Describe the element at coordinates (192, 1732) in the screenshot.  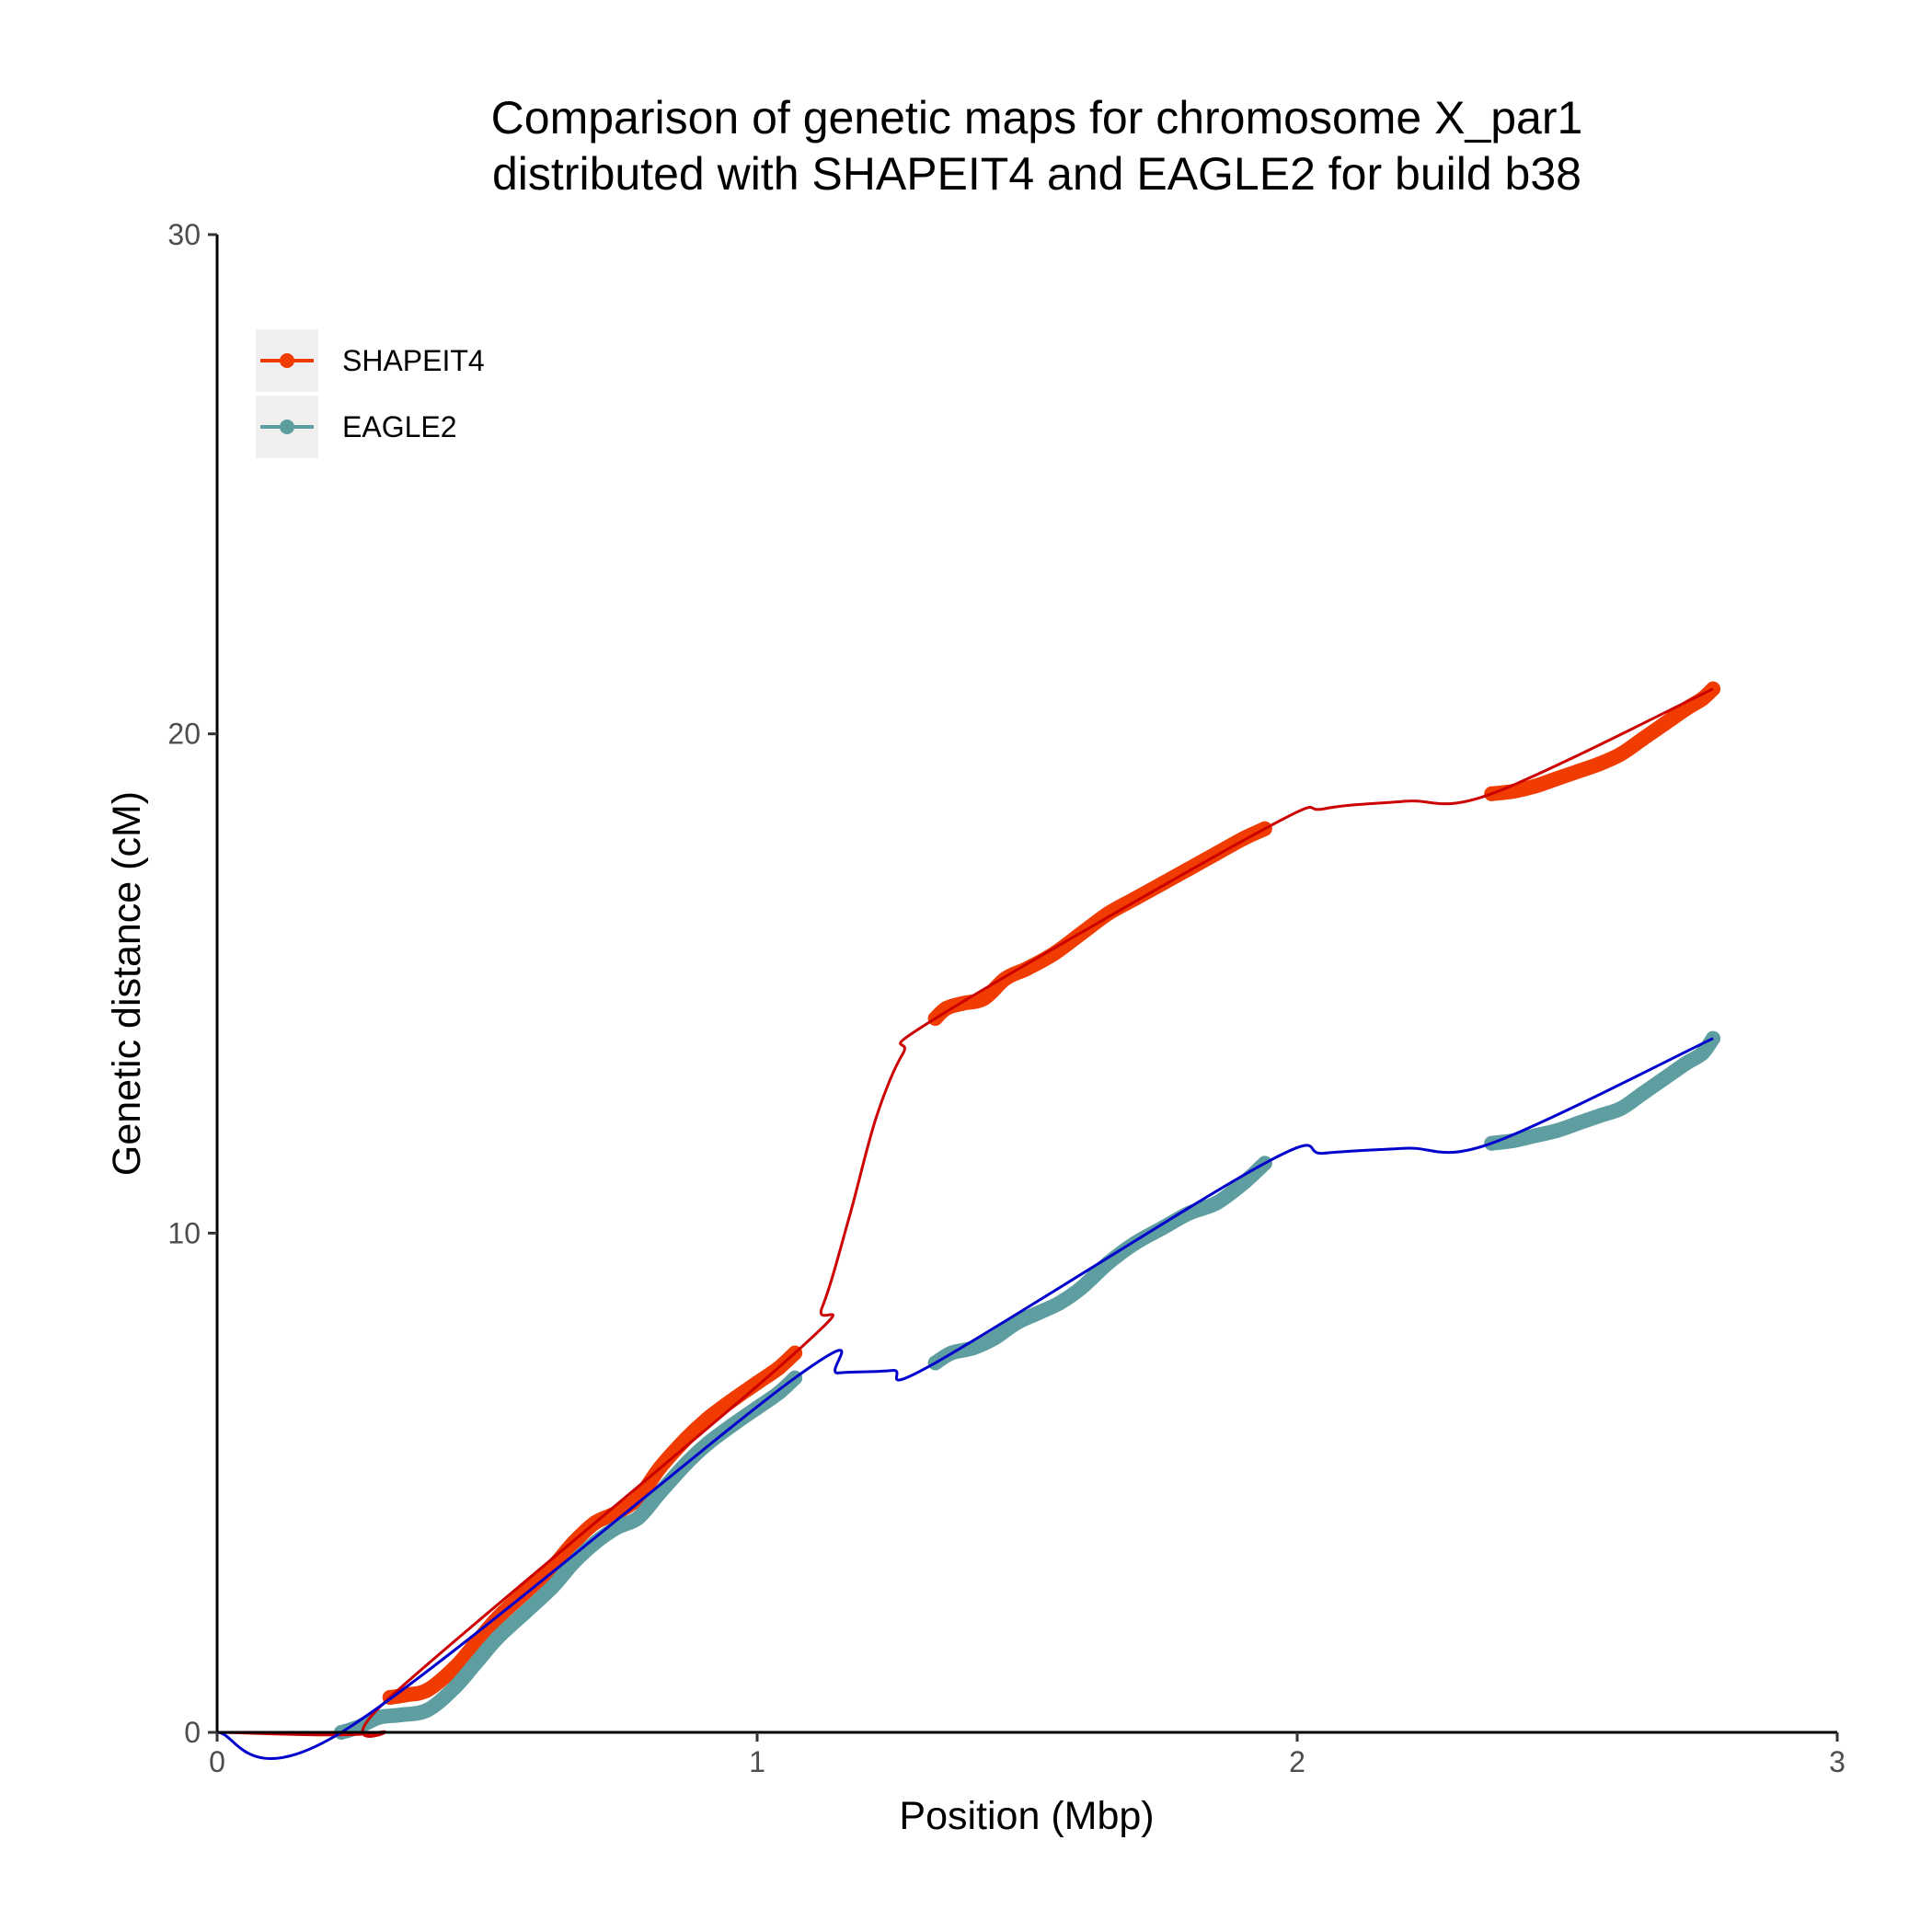
I see `y-tick-label: 0` at that location.